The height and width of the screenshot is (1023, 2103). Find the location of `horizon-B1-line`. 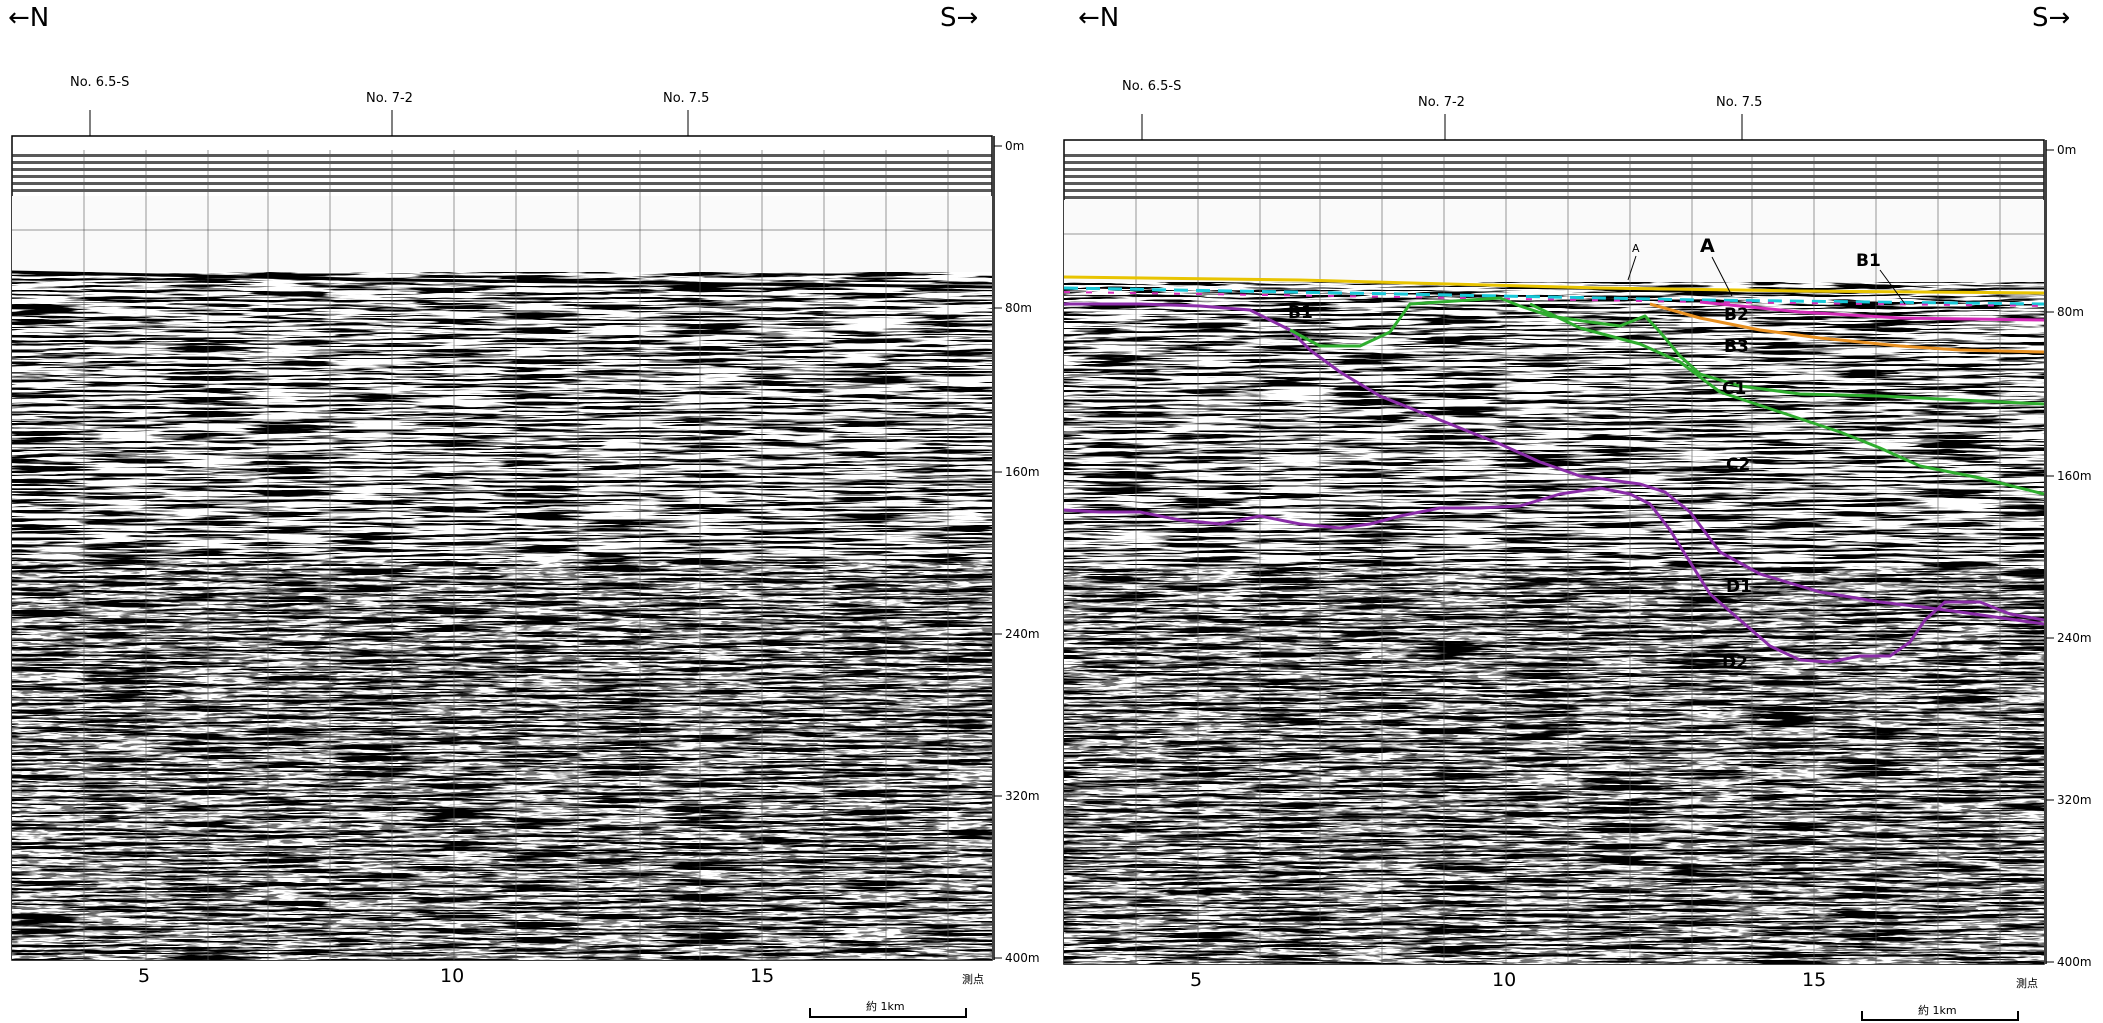

horizon-B1-line is located at coordinates (1554, 464).